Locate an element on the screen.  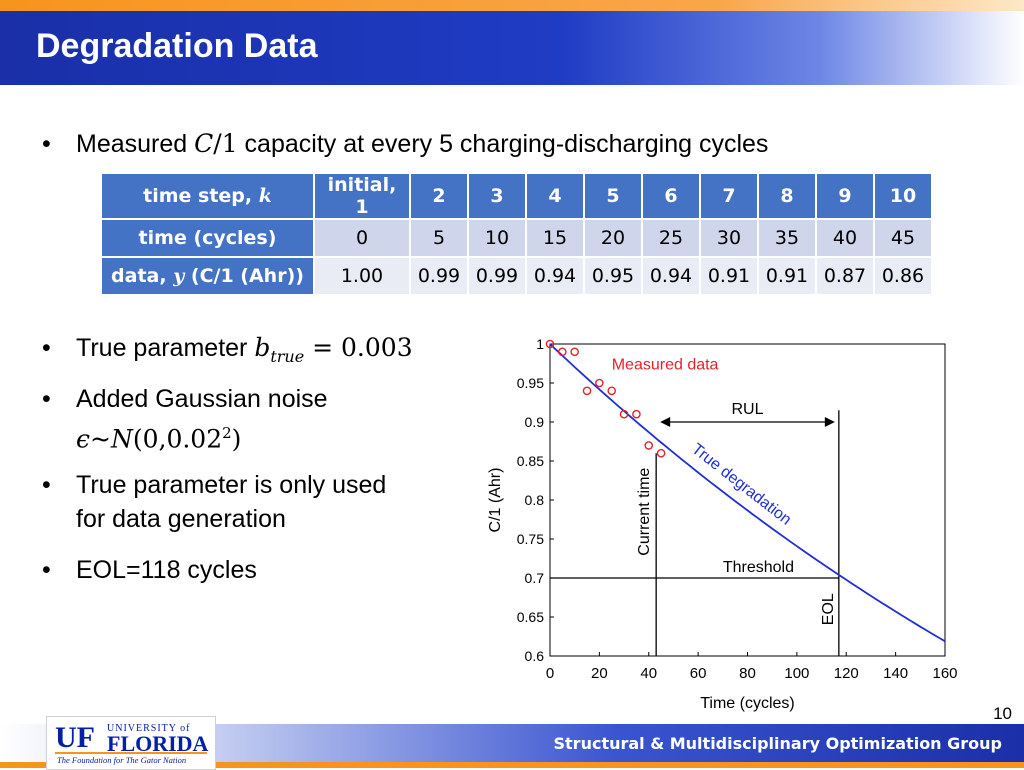
x-tick-label: 140 is located at coordinates (895, 673).